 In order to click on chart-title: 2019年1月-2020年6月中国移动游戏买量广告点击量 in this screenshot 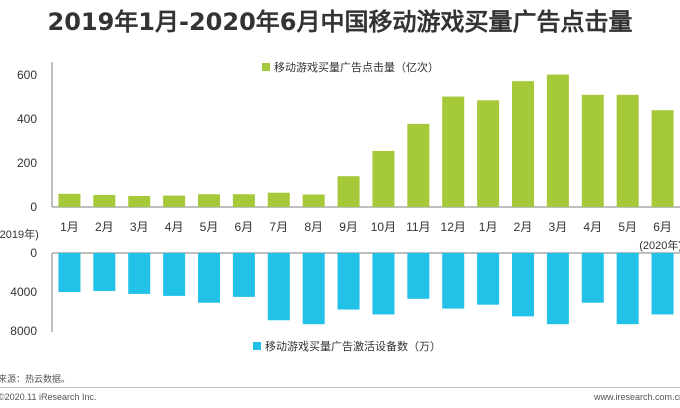, I will do `click(340, 22)`.